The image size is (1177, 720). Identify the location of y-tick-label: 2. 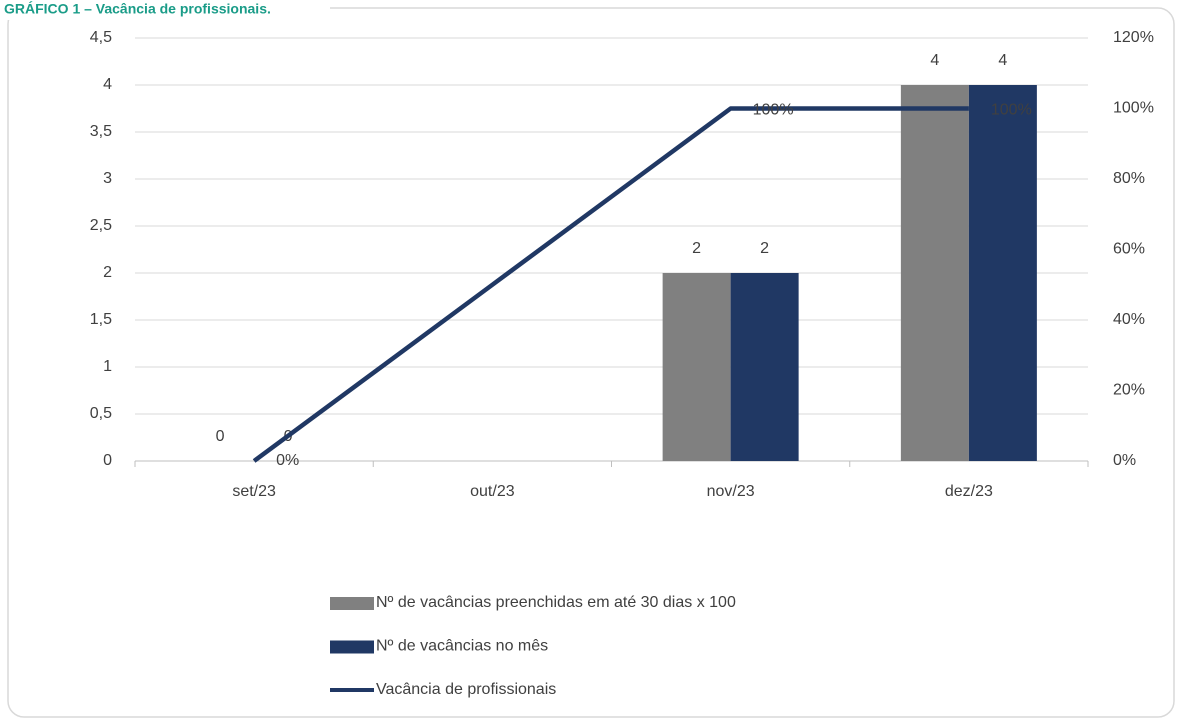
(107, 272).